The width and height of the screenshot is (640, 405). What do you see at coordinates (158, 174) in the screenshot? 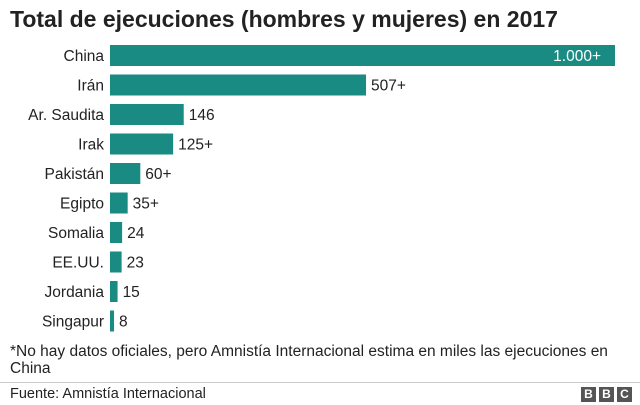
I see `value-label: 60+` at bounding box center [158, 174].